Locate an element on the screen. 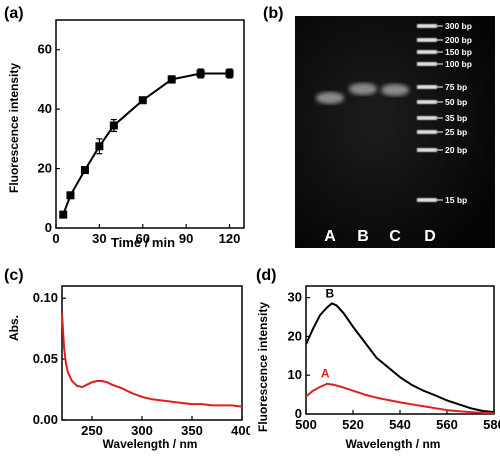  chart-d-series-A-line is located at coordinates (400, 398).